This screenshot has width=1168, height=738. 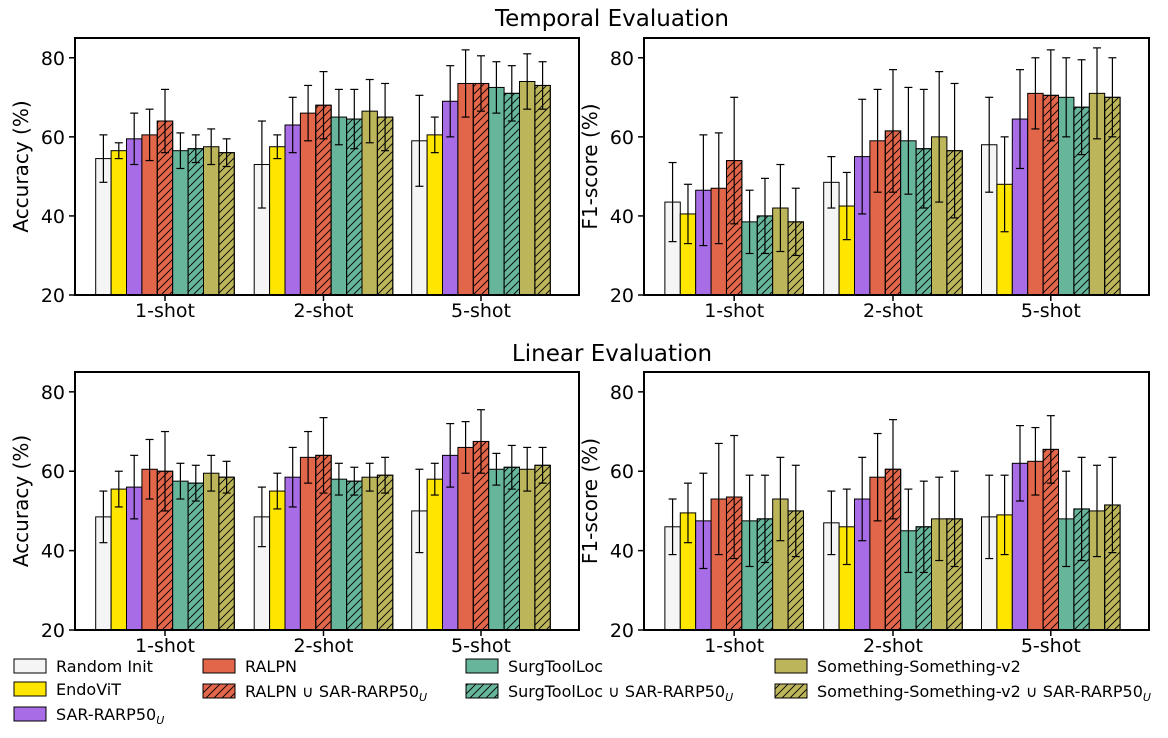 What do you see at coordinates (53, 217) in the screenshot?
I see `ytick-label-0-1: 40` at bounding box center [53, 217].